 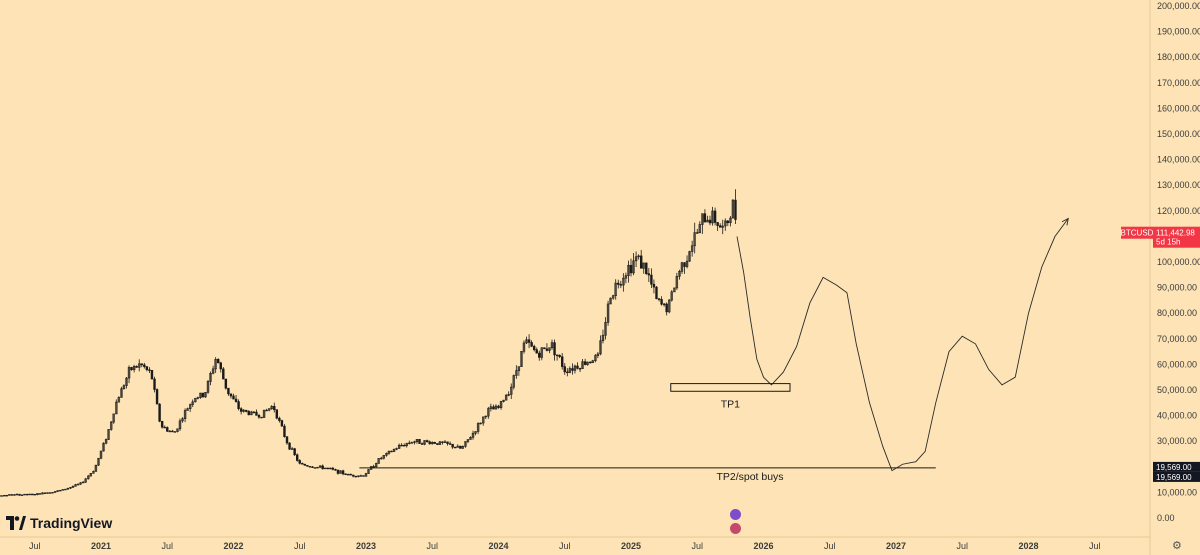 I want to click on x-tick-label: Jul, so click(x=962, y=546).